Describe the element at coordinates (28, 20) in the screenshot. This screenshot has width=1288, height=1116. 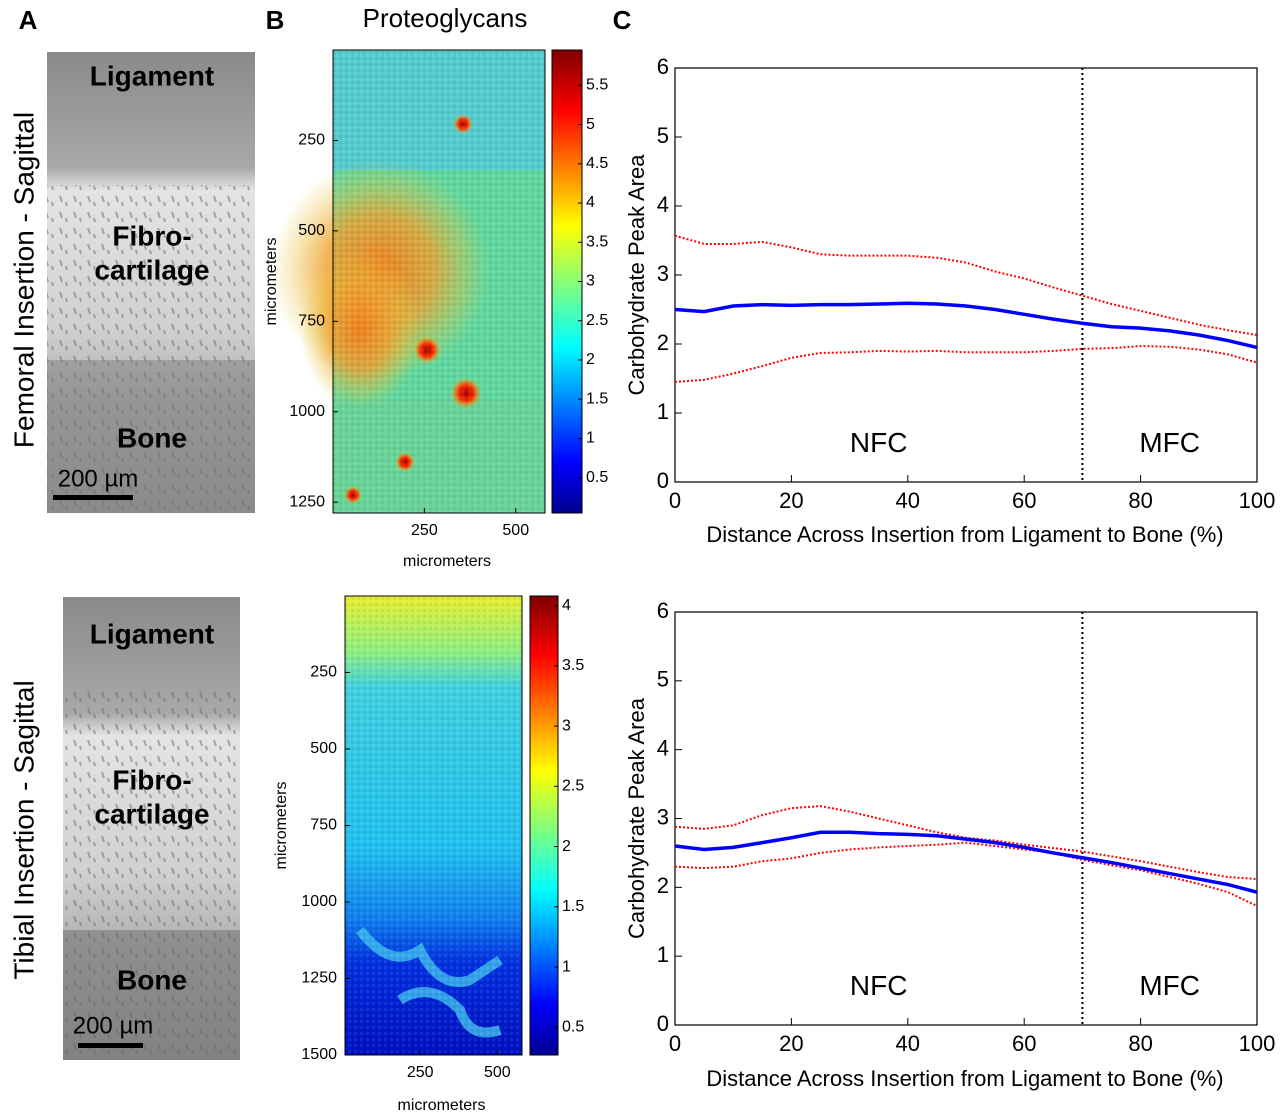
I see `panel-label: A` at that location.